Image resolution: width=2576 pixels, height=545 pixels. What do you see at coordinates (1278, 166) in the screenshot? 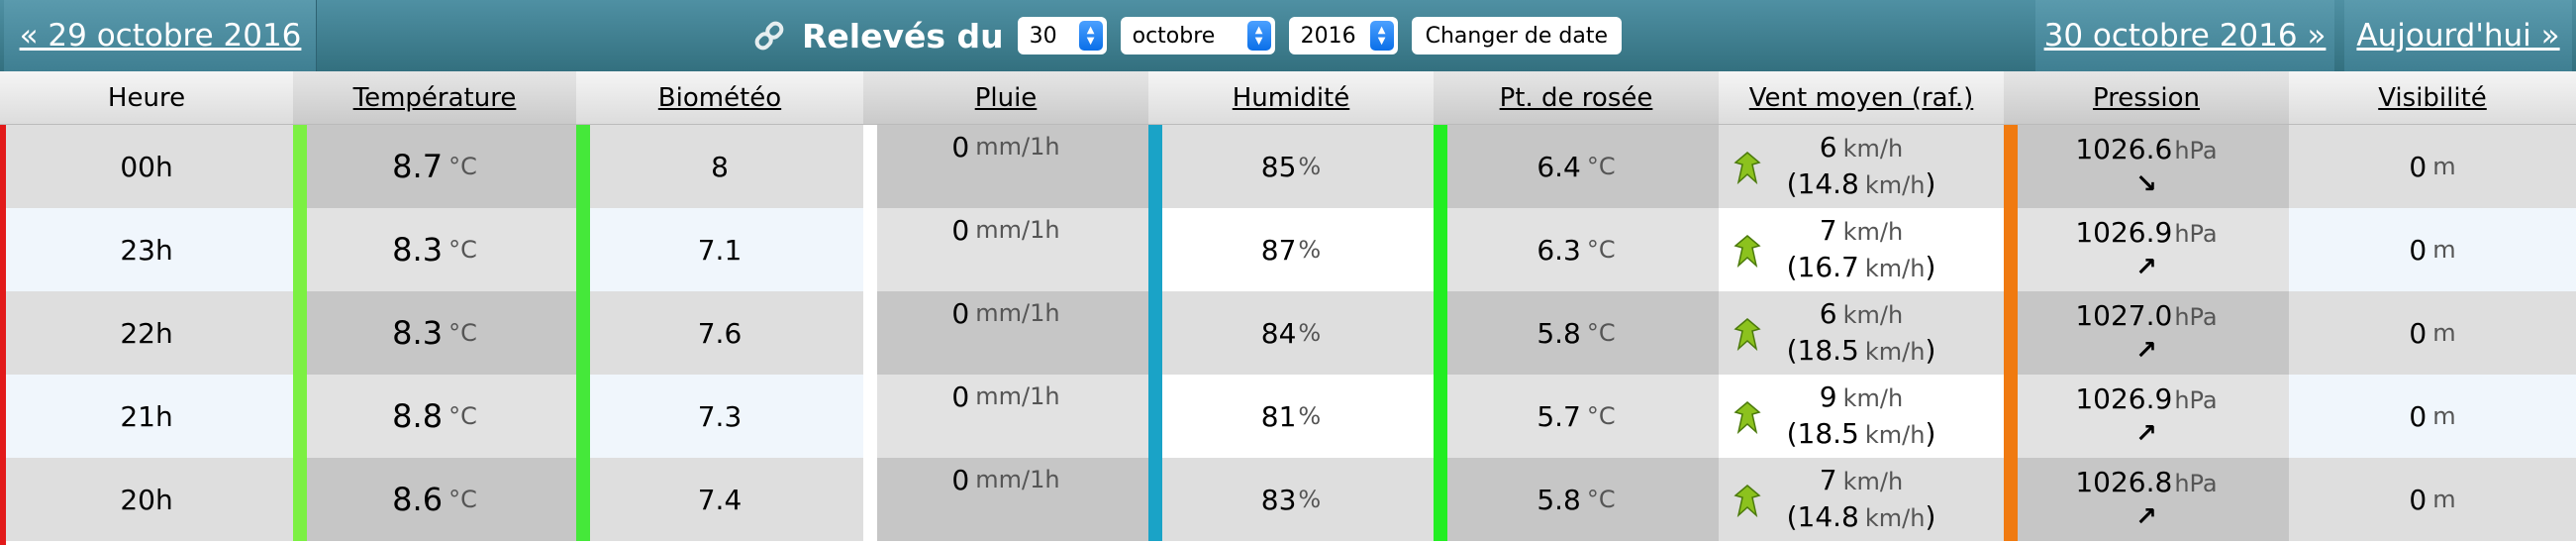
I see `humidity-value: 85` at bounding box center [1278, 166].